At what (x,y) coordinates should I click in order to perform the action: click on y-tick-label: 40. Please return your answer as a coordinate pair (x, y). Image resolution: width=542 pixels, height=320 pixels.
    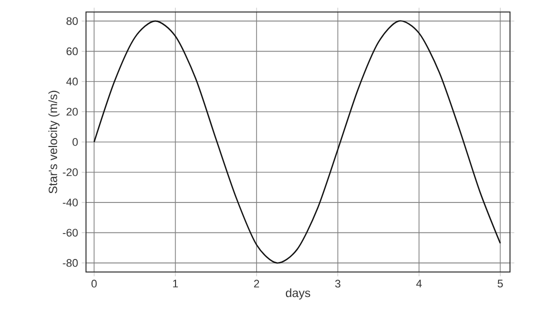
    Looking at the image, I should click on (72, 82).